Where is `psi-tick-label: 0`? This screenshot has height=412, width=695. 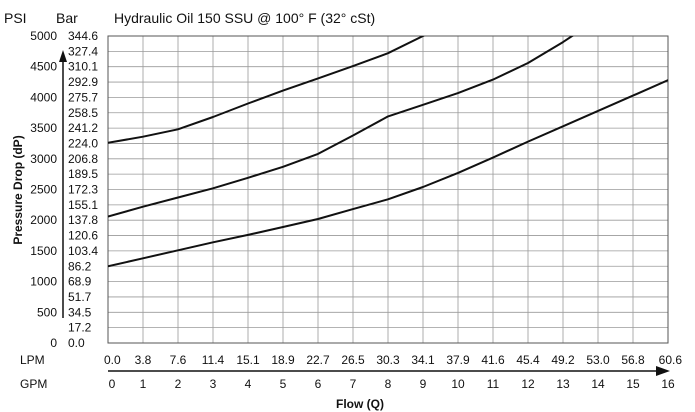 psi-tick-label: 0 is located at coordinates (53, 343).